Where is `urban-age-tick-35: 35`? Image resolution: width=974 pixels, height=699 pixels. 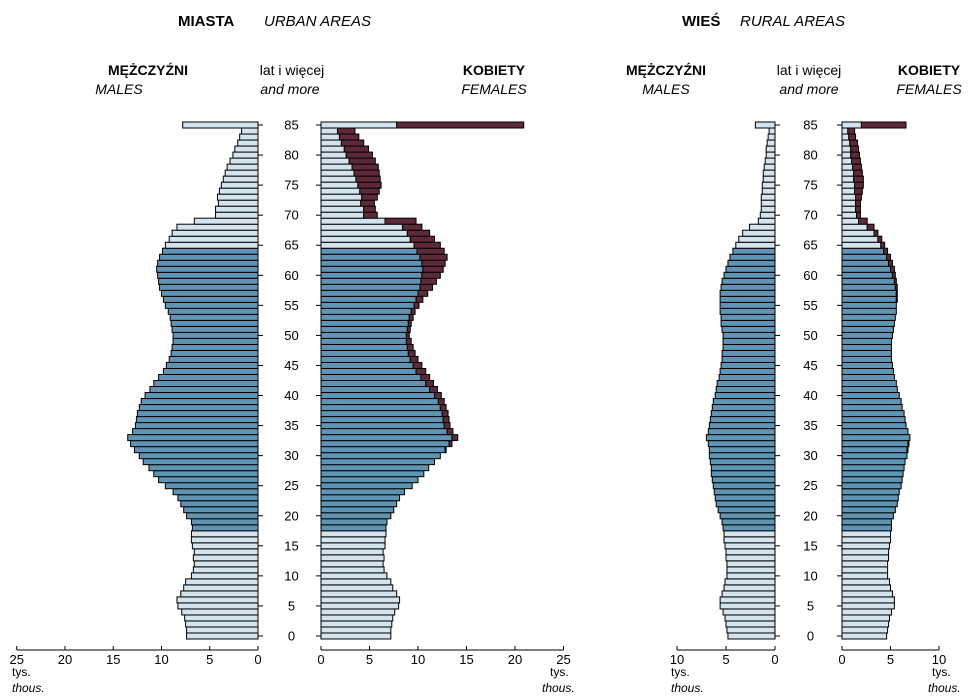
urban-age-tick-35: 35 is located at coordinates (291, 425).